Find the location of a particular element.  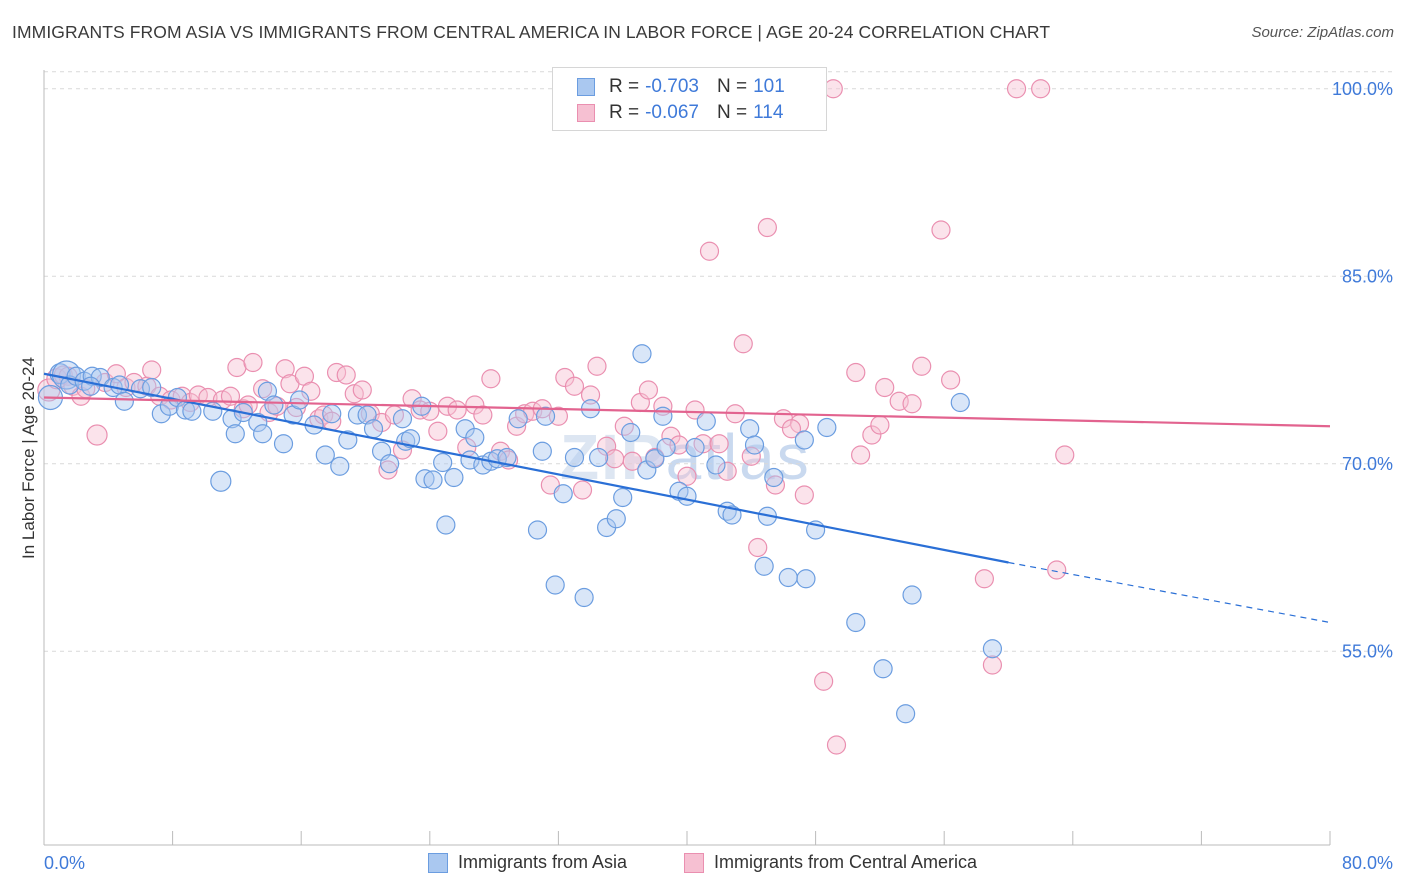

legend-r-value: -0.703 is located at coordinates (672, 86).